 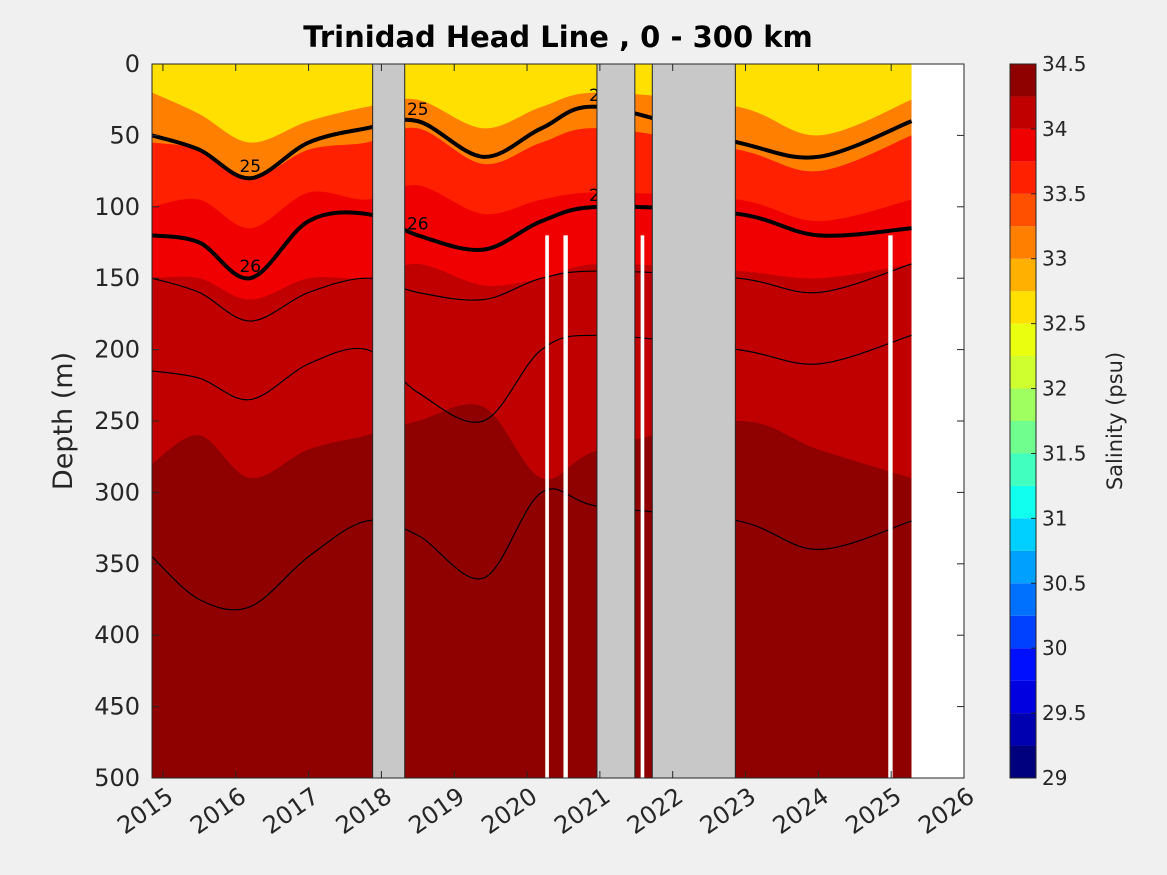 I want to click on colorbar-tick-label: 33, so click(x=1054, y=259).